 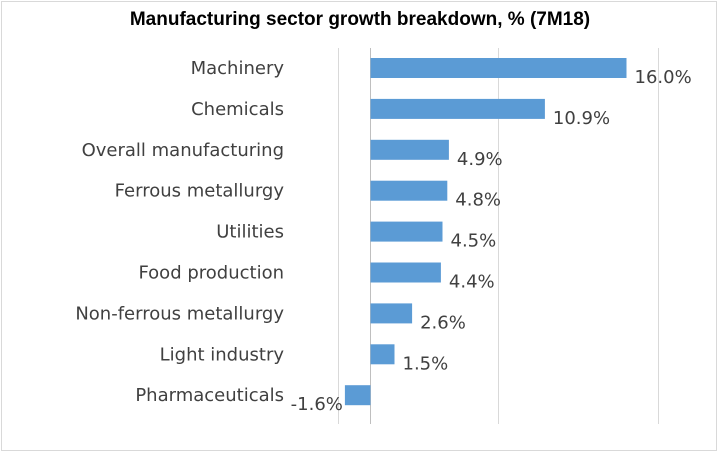 I want to click on data-label-1: 10.9%, so click(x=581, y=118).